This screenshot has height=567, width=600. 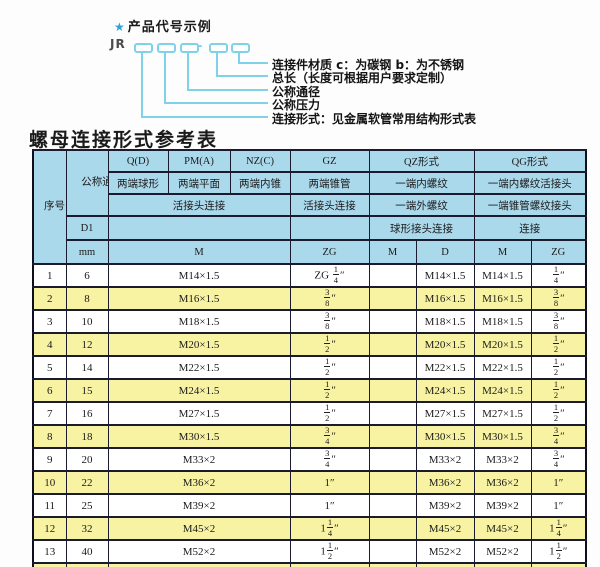 What do you see at coordinates (502, 275) in the screenshot?
I see `cell-qg-m: M14×1.5` at bounding box center [502, 275].